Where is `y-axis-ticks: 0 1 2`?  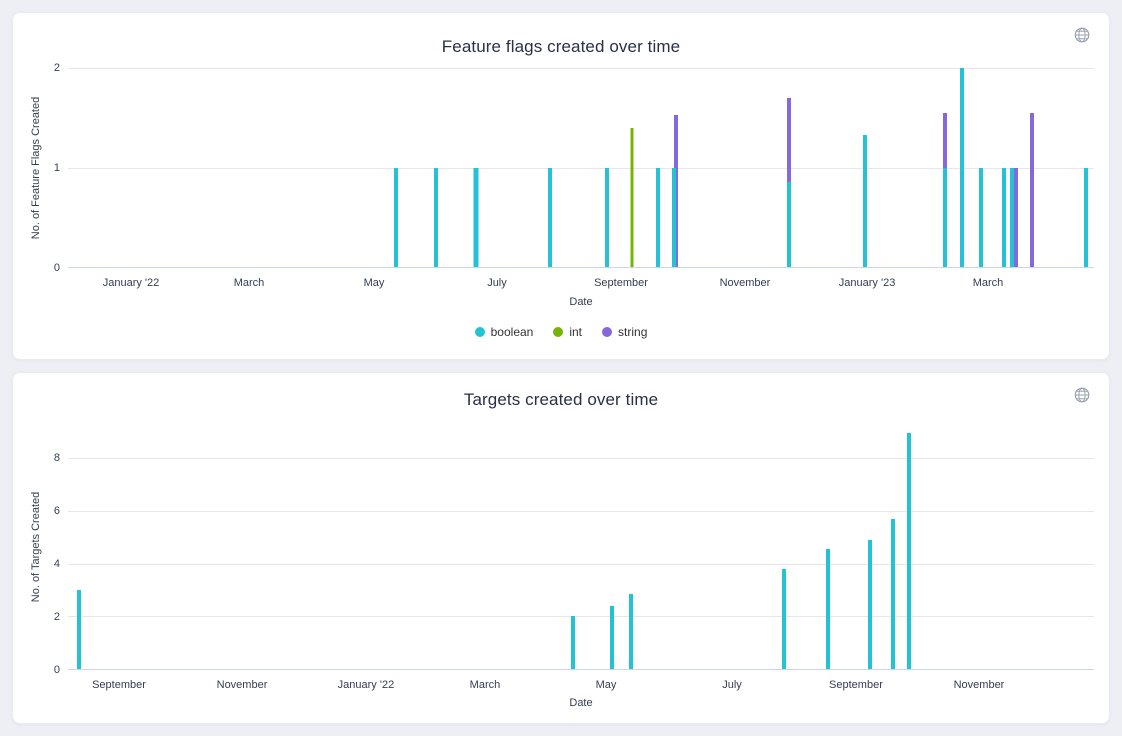
y-axis-ticks: 0 1 2 is located at coordinates (36, 168).